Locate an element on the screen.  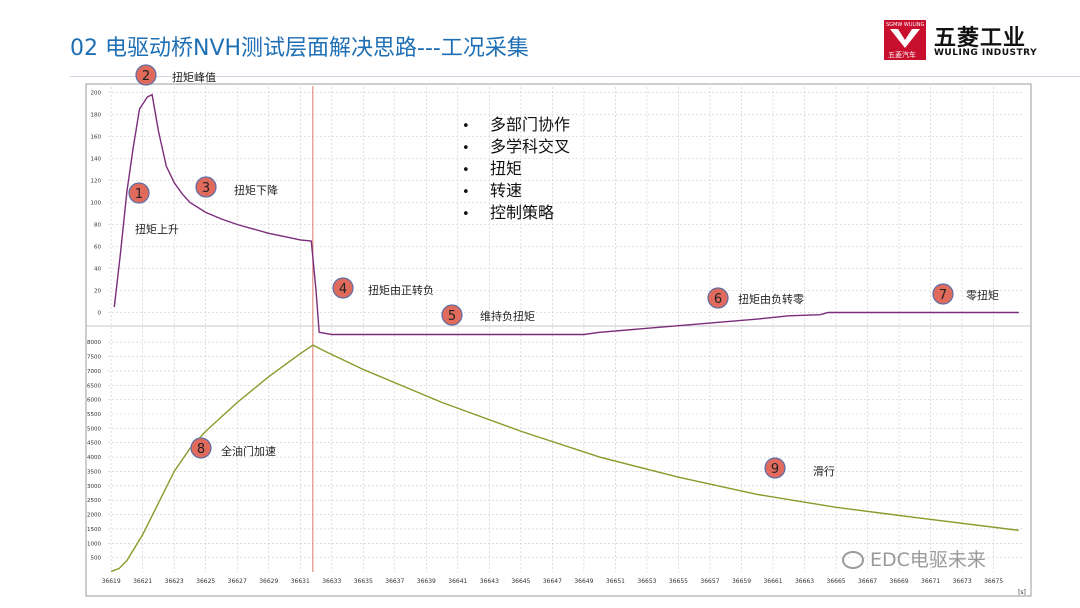
wuling-badge-icon: SGMW WULING 五菱汽车 is located at coordinates (905, 40).